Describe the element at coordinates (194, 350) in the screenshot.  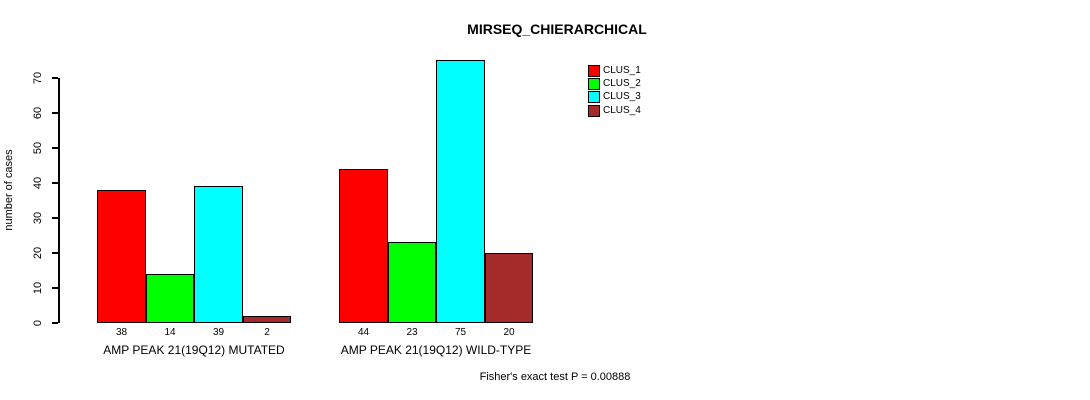
I see `group-label: AMP PEAK 21(19Q12) MUTATED` at that location.